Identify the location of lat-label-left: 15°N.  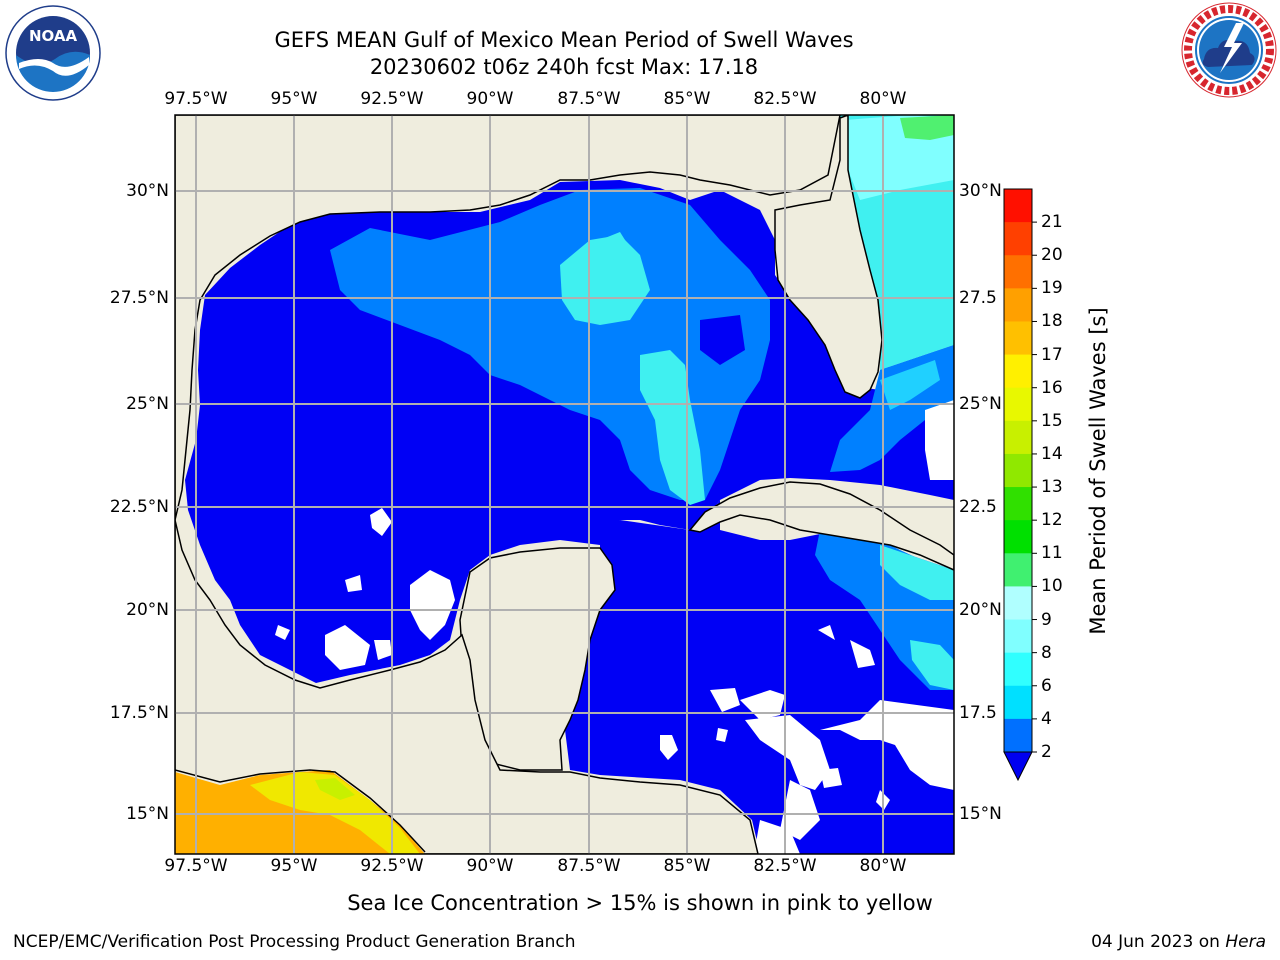
(147, 814).